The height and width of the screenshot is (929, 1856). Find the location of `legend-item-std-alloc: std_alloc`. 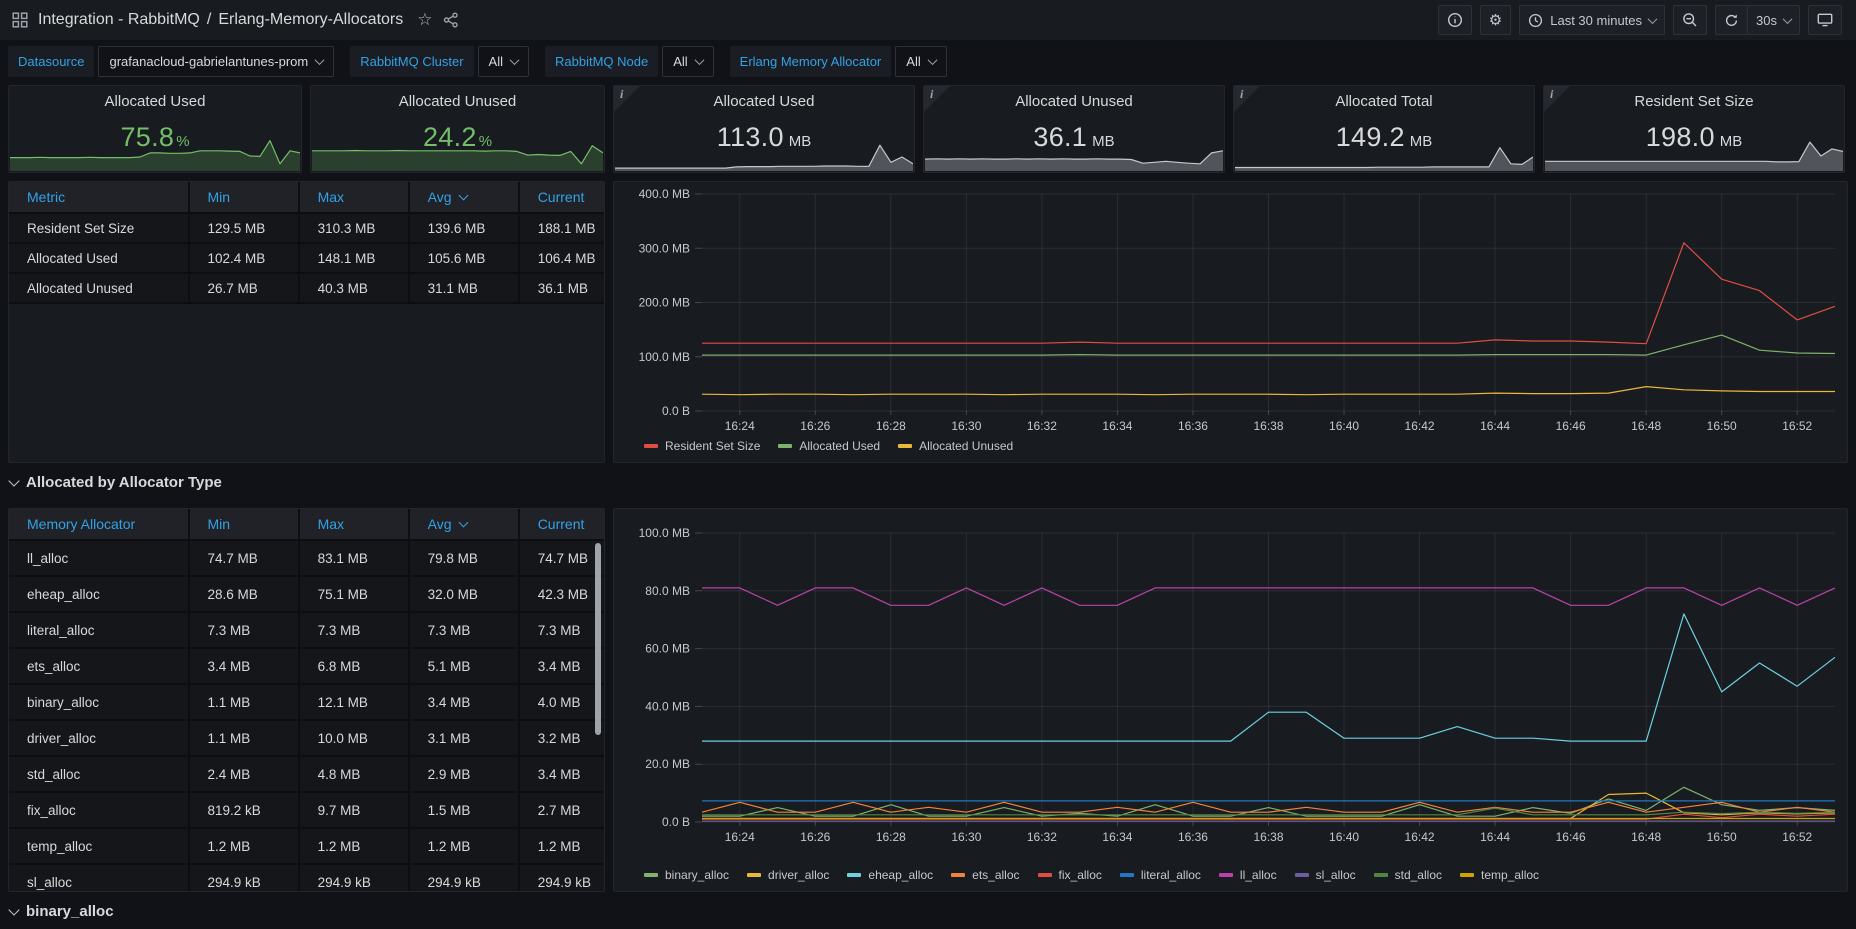

legend-item-std-alloc: std_alloc is located at coordinates (1407, 875).